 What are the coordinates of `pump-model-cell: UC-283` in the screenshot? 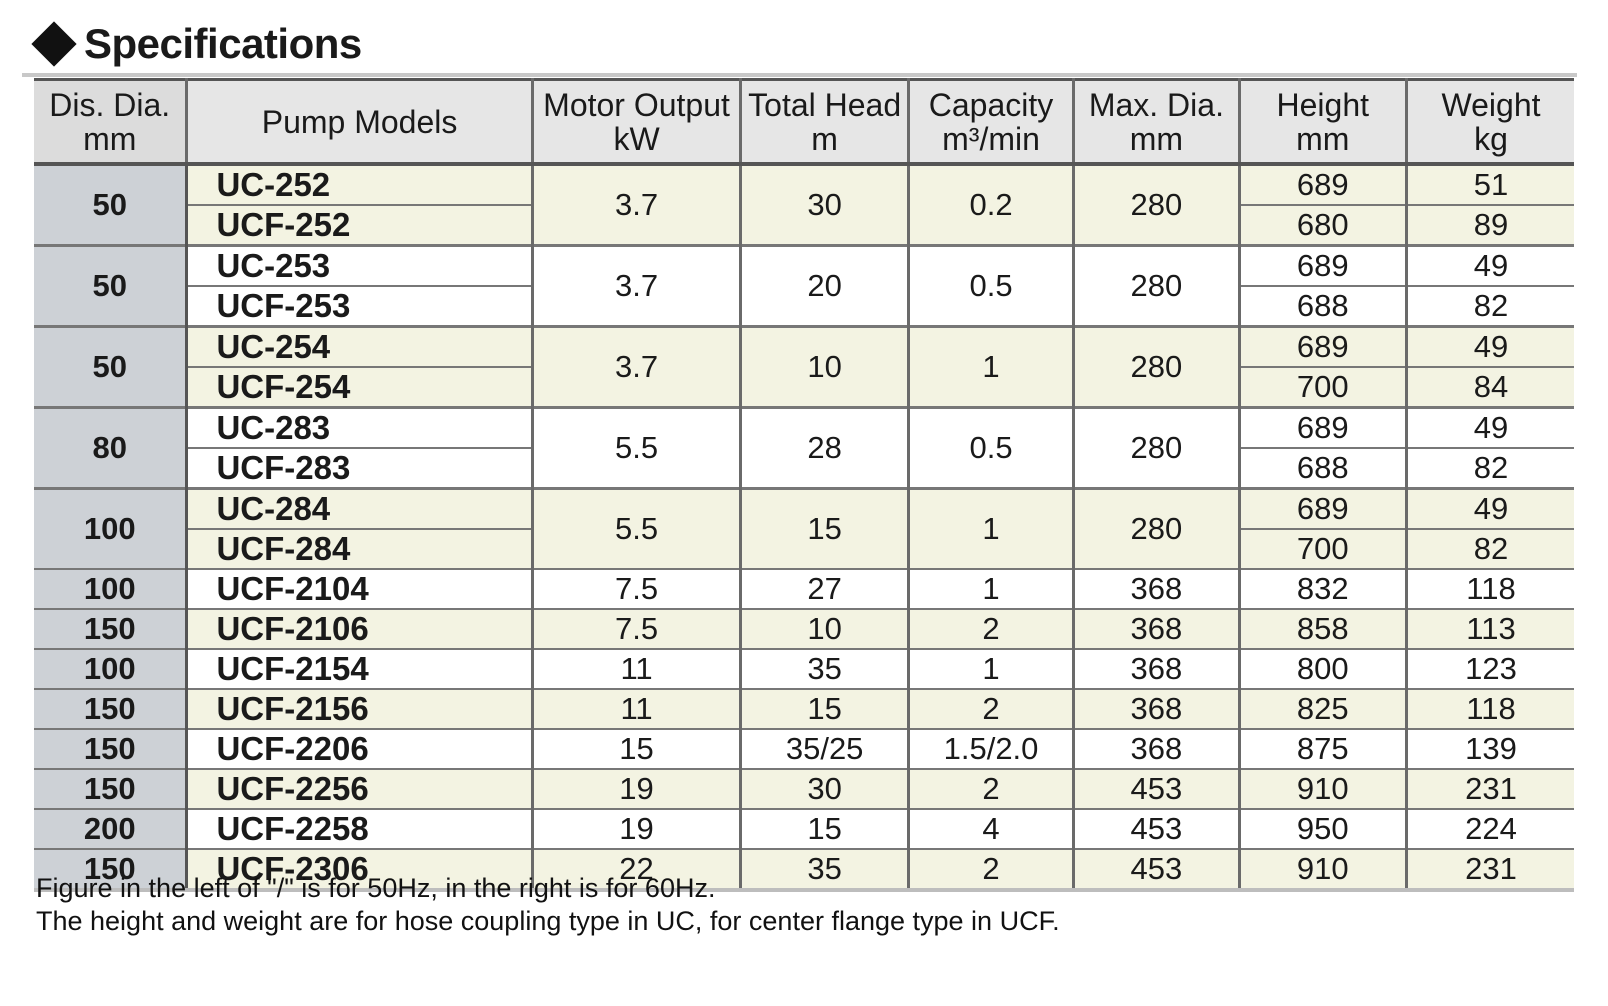 It's located at (359, 427).